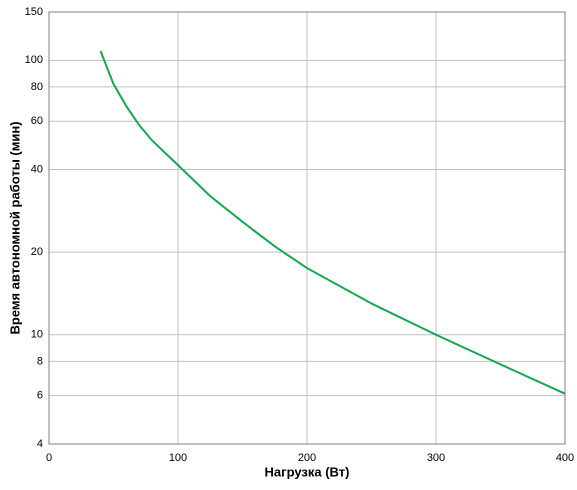  I want to click on y-tick-label: 80, so click(37, 87).